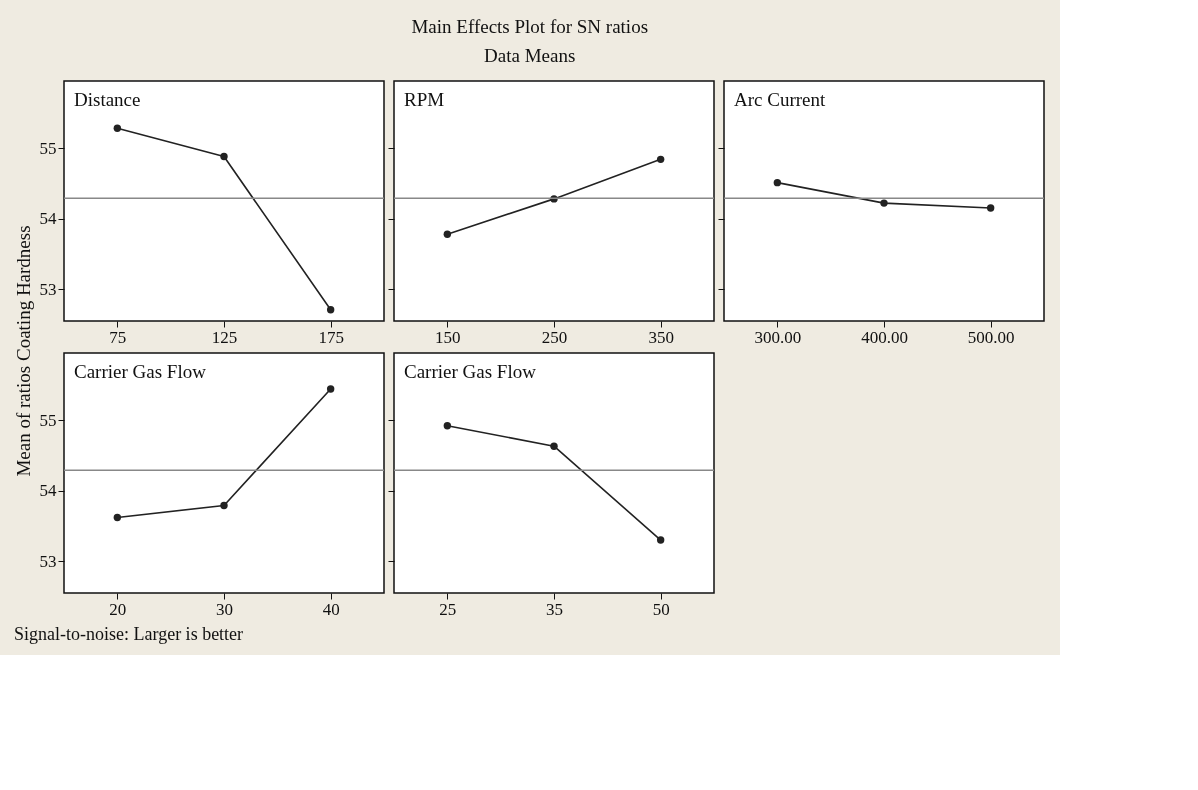 The image size is (1198, 790). I want to click on x-tick-label: 40, so click(331, 609).